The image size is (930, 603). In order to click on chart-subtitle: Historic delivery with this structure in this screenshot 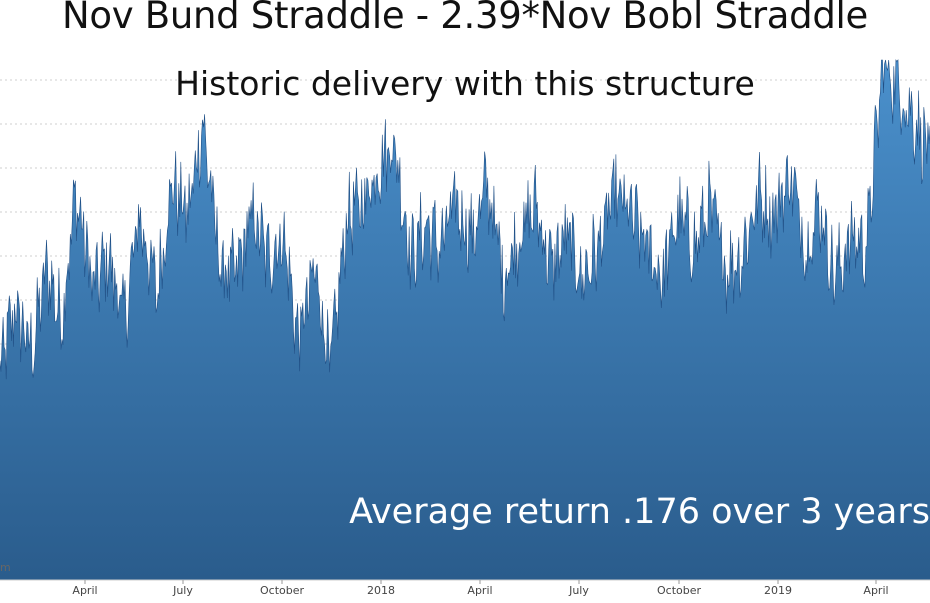, I will do `click(465, 83)`.